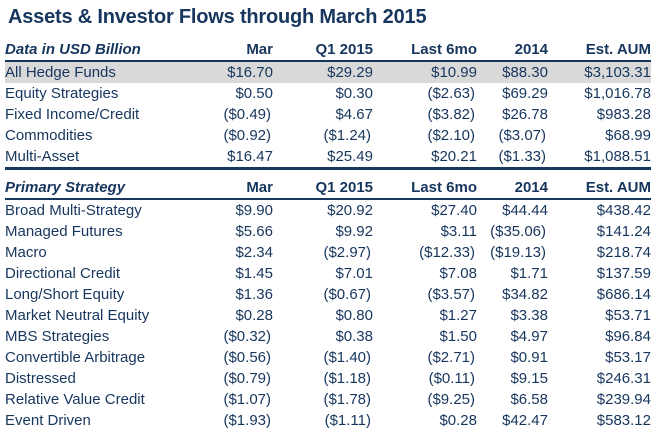 The image size is (659, 430). What do you see at coordinates (40, 378) in the screenshot?
I see `row-label: Distressed` at bounding box center [40, 378].